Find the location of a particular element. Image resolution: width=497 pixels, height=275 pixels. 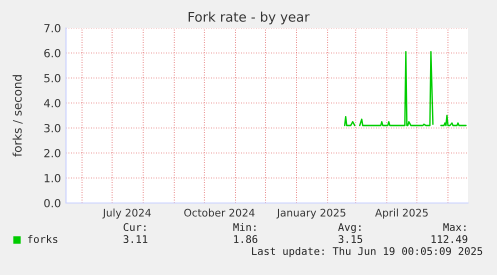

text: 112.49 is located at coordinates (450, 239).